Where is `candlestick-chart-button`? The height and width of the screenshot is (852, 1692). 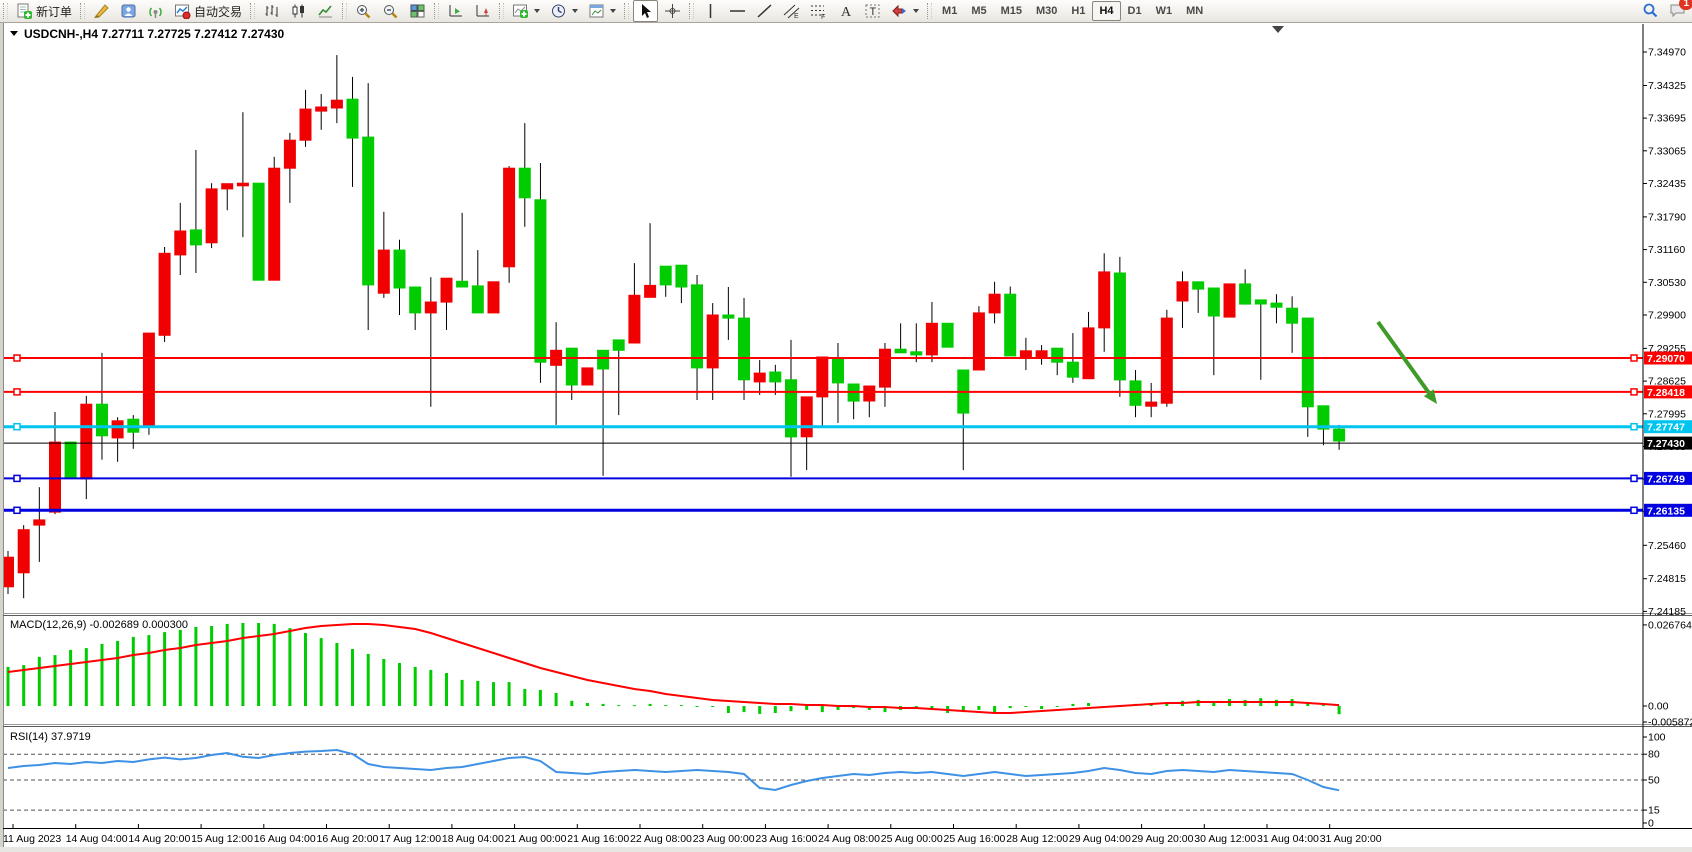
candlestick-chart-button is located at coordinates (298, 11).